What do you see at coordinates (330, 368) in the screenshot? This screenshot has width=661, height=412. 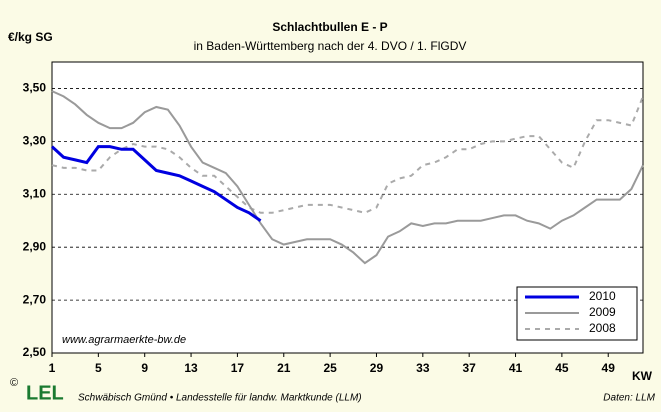 I see `x-tick-label: 25` at bounding box center [330, 368].